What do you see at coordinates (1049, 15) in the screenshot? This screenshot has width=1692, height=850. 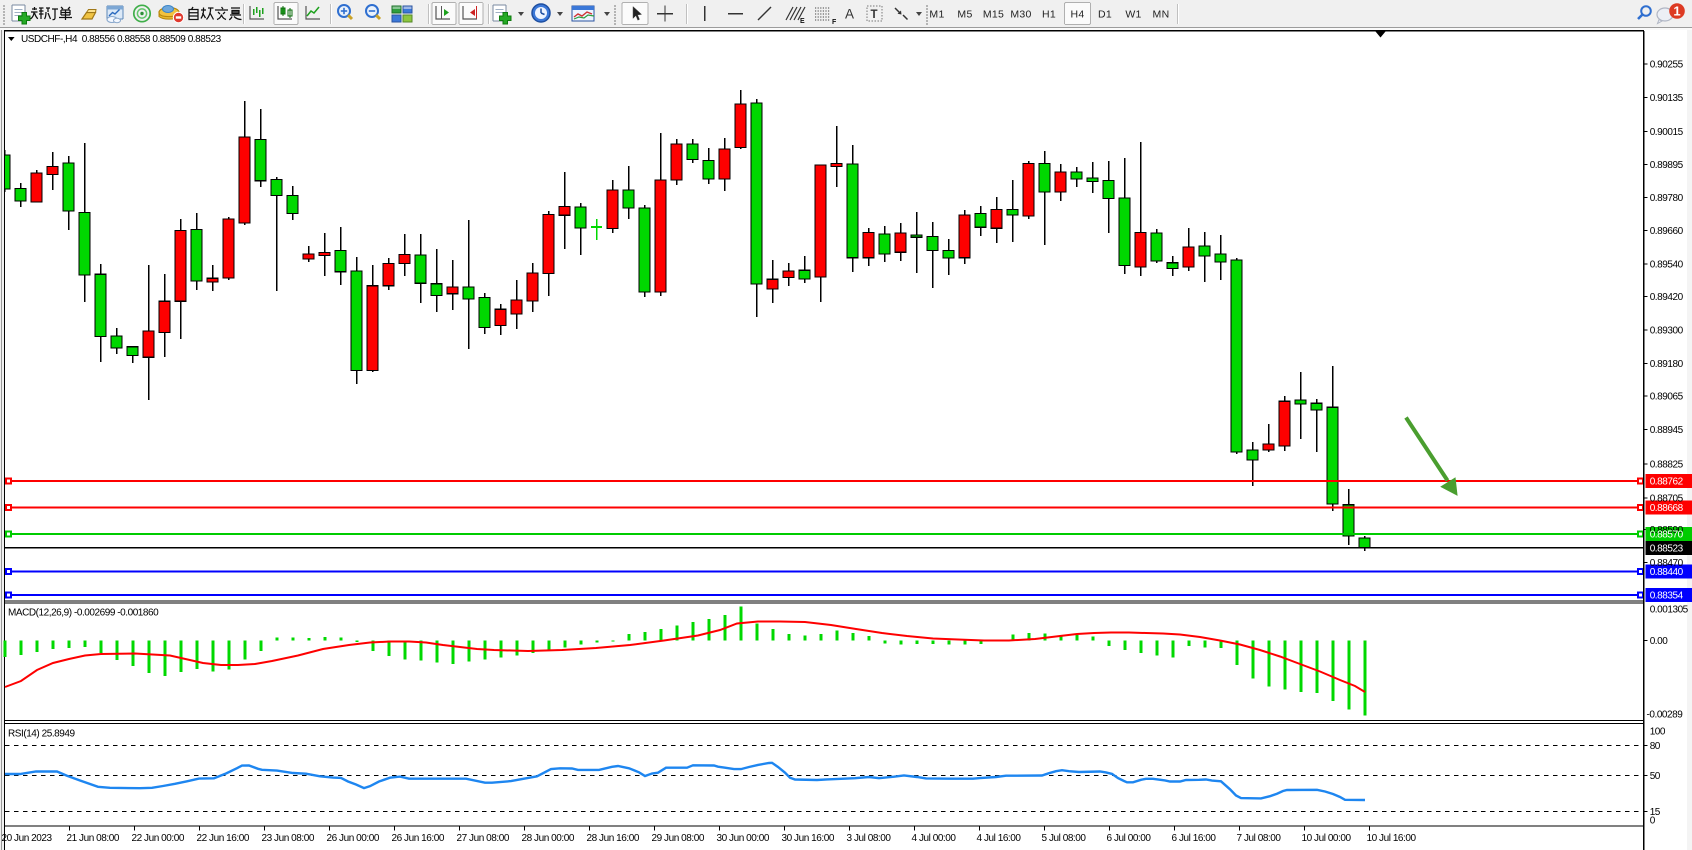 I see `svg-text: H1` at bounding box center [1049, 15].